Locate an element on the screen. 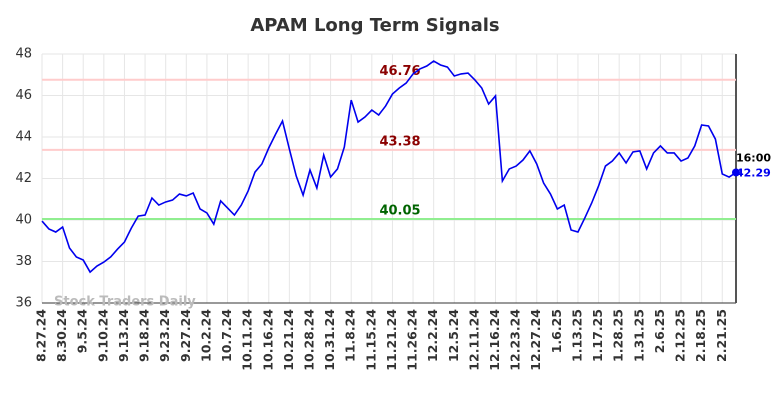 The height and width of the screenshot is (398, 784). y-tick-label: 42 is located at coordinates (23, 178).